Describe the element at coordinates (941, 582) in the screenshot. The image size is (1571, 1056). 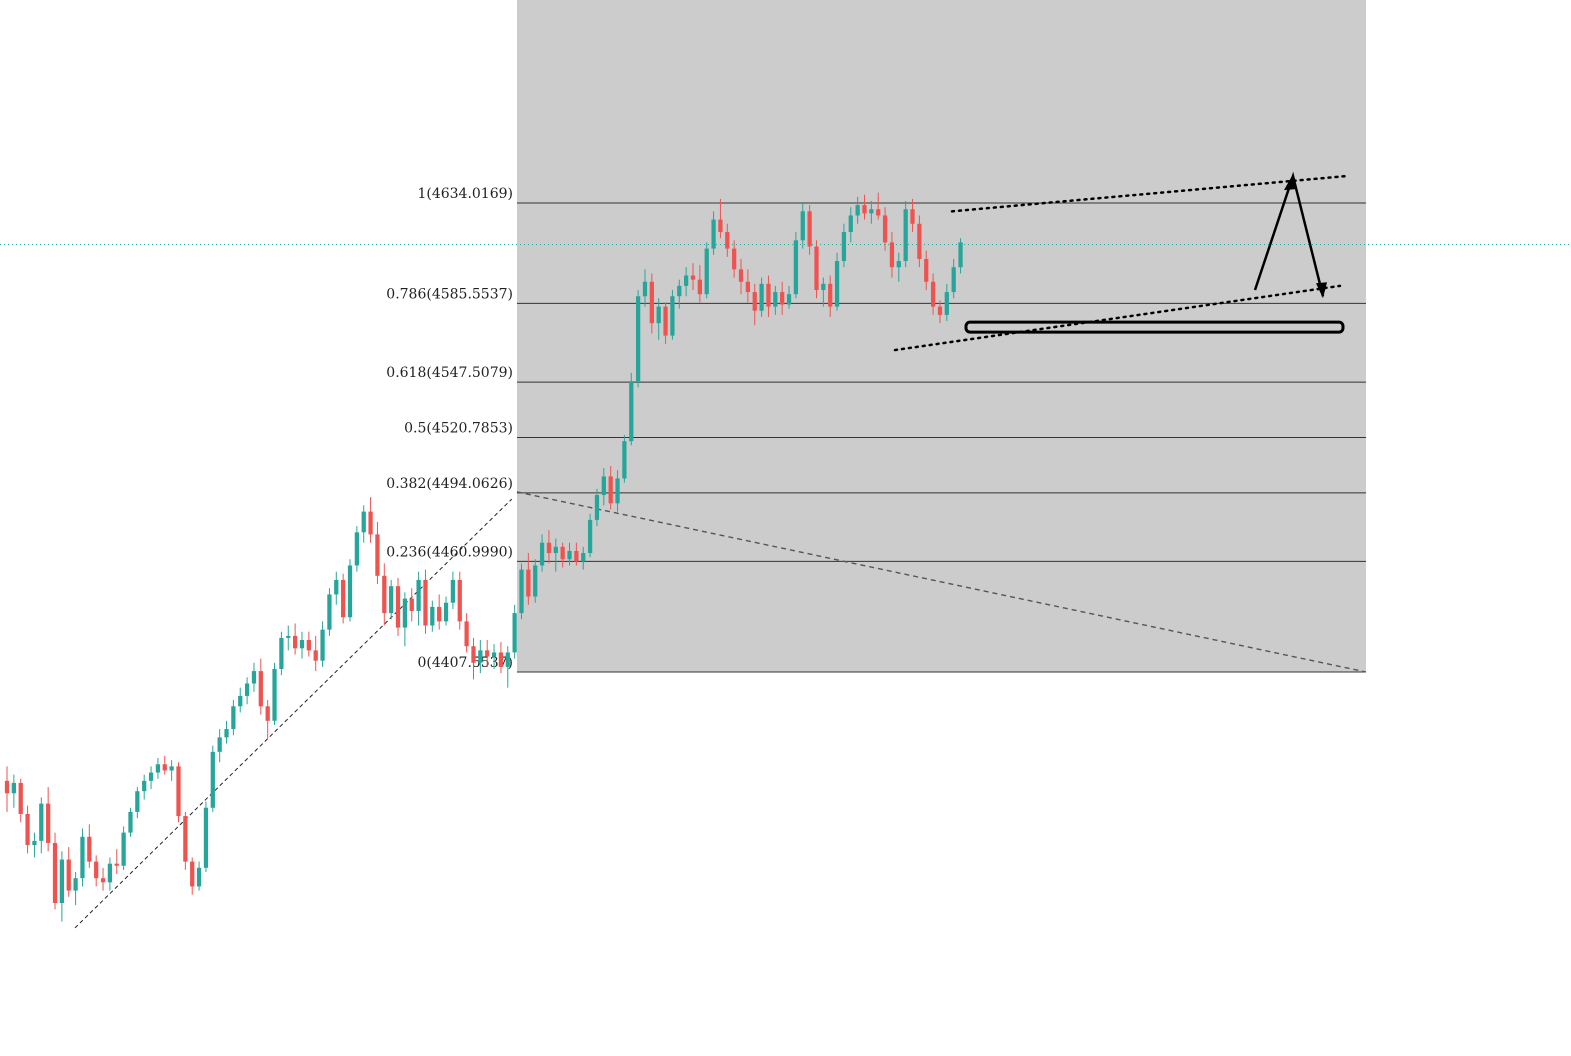
I see `descending-trendline` at that location.